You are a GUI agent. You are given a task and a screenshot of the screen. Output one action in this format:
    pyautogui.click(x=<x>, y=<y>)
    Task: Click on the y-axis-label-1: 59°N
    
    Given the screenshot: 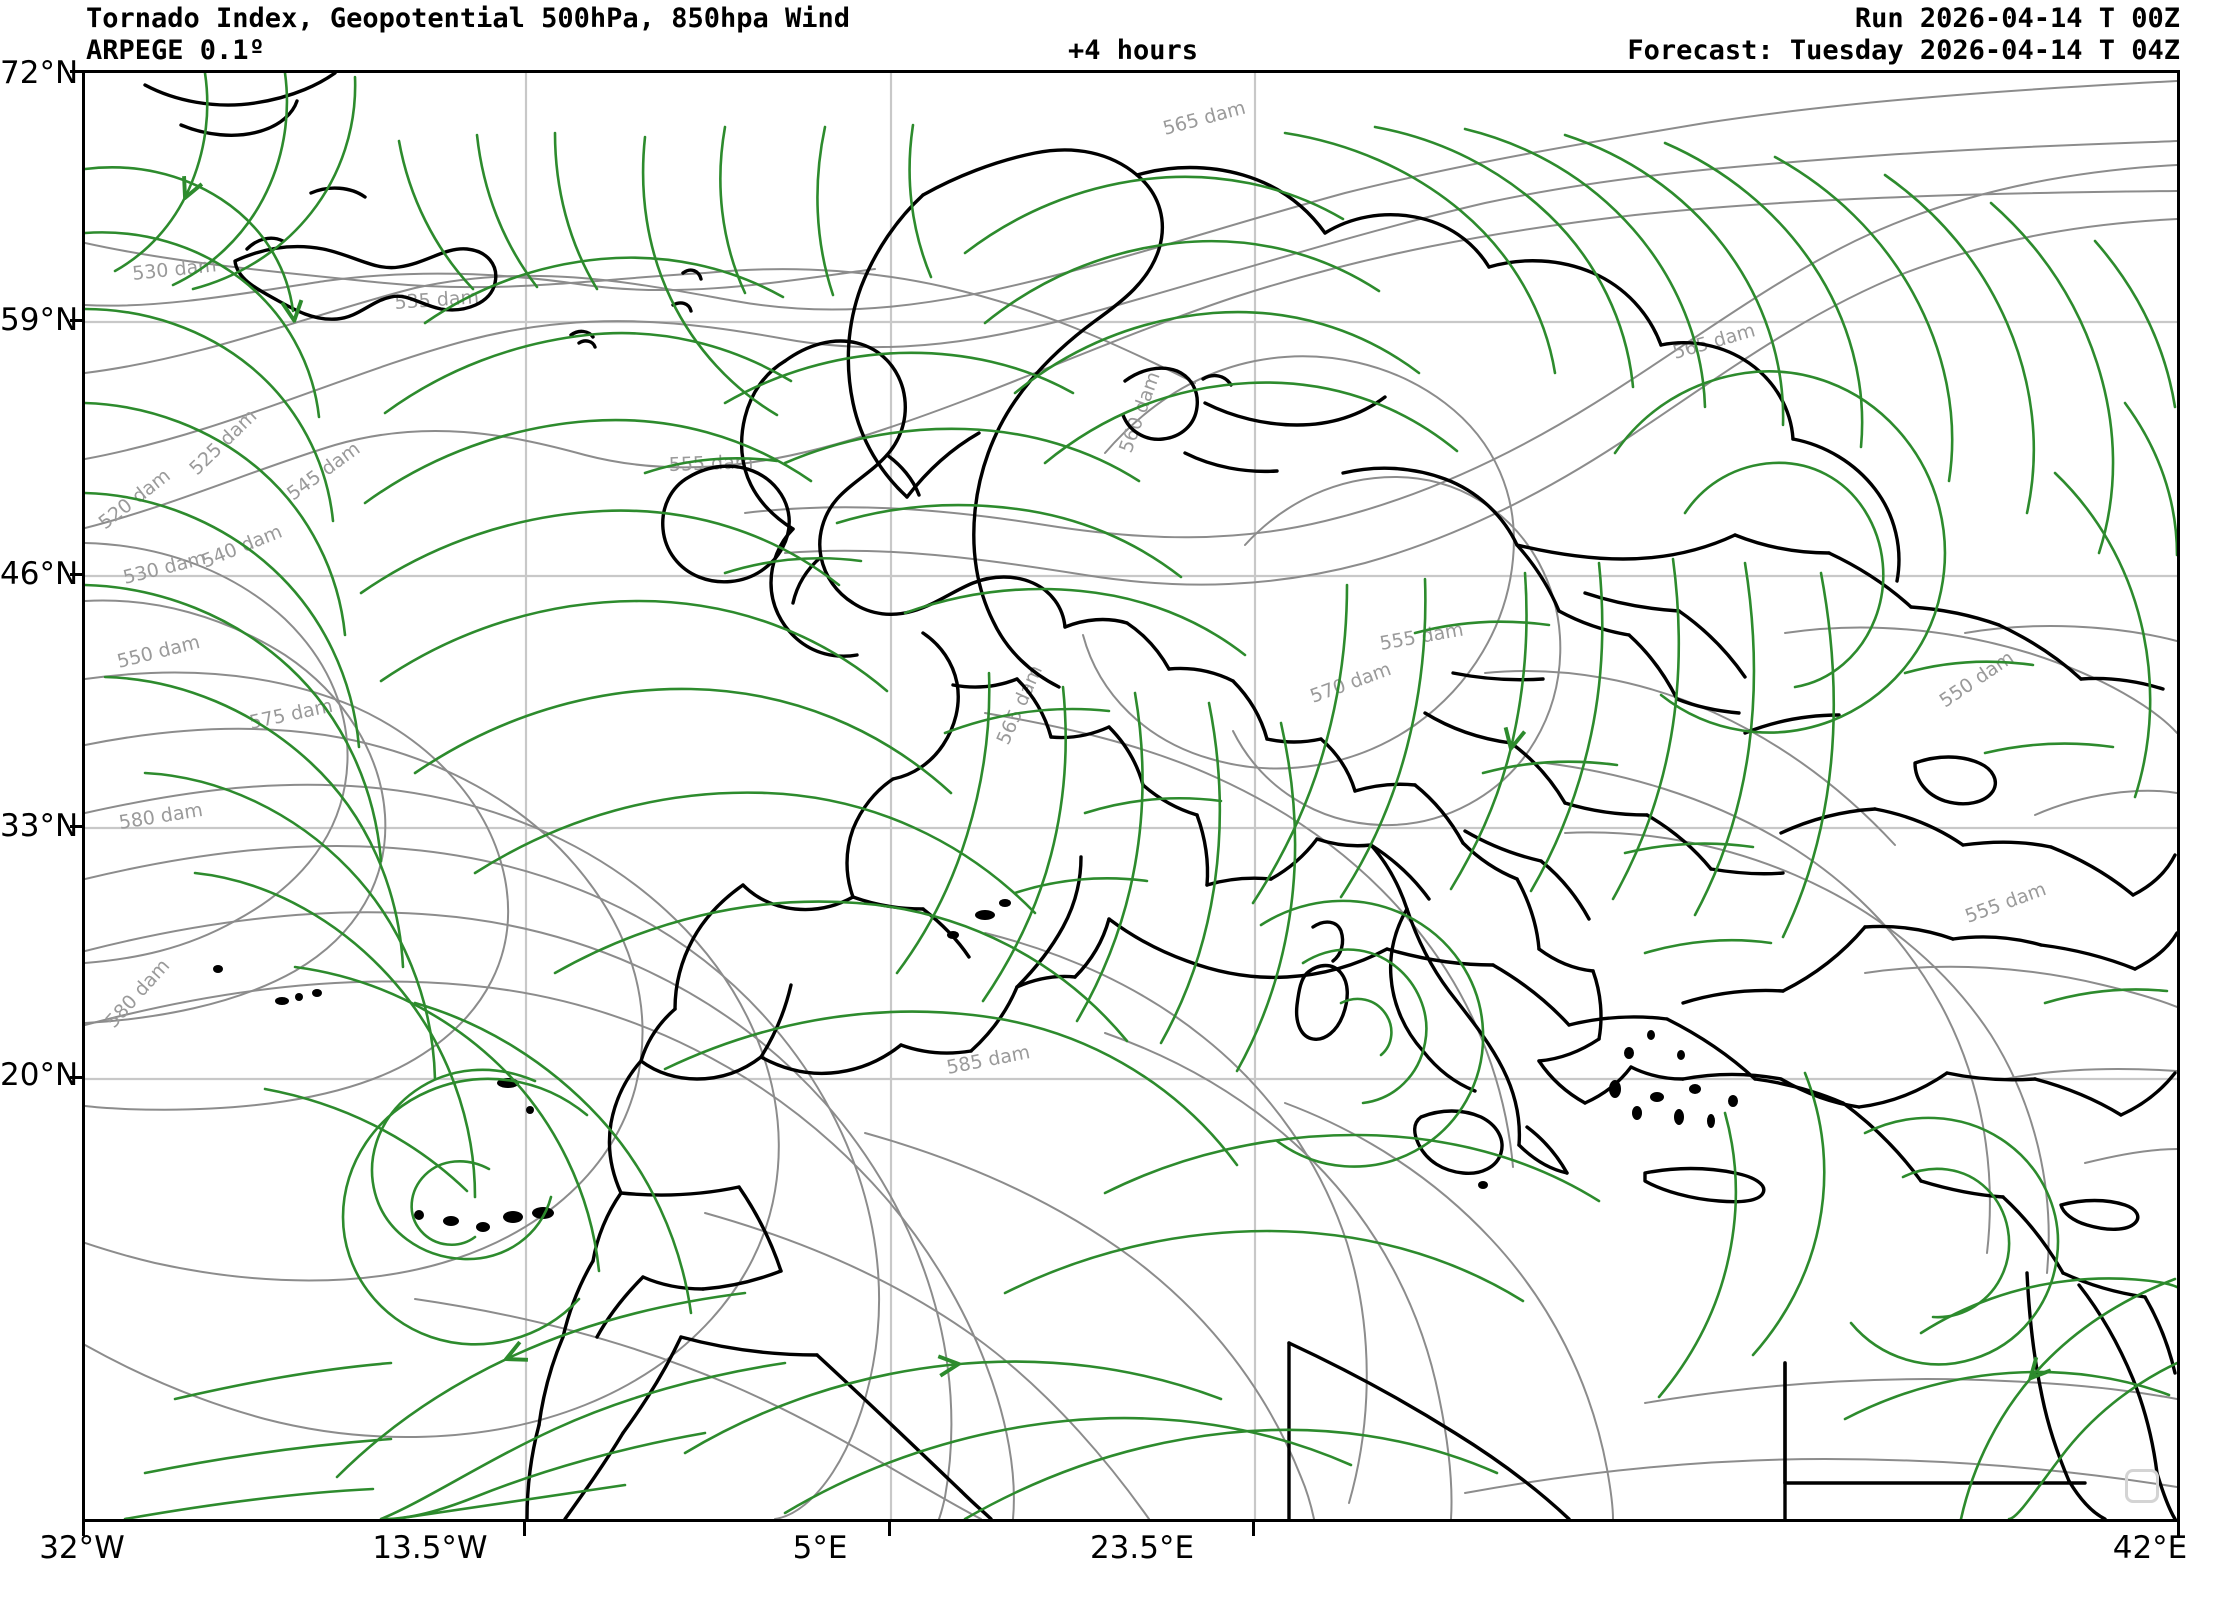 What is the action you would take?
    pyautogui.click(x=39, y=320)
    